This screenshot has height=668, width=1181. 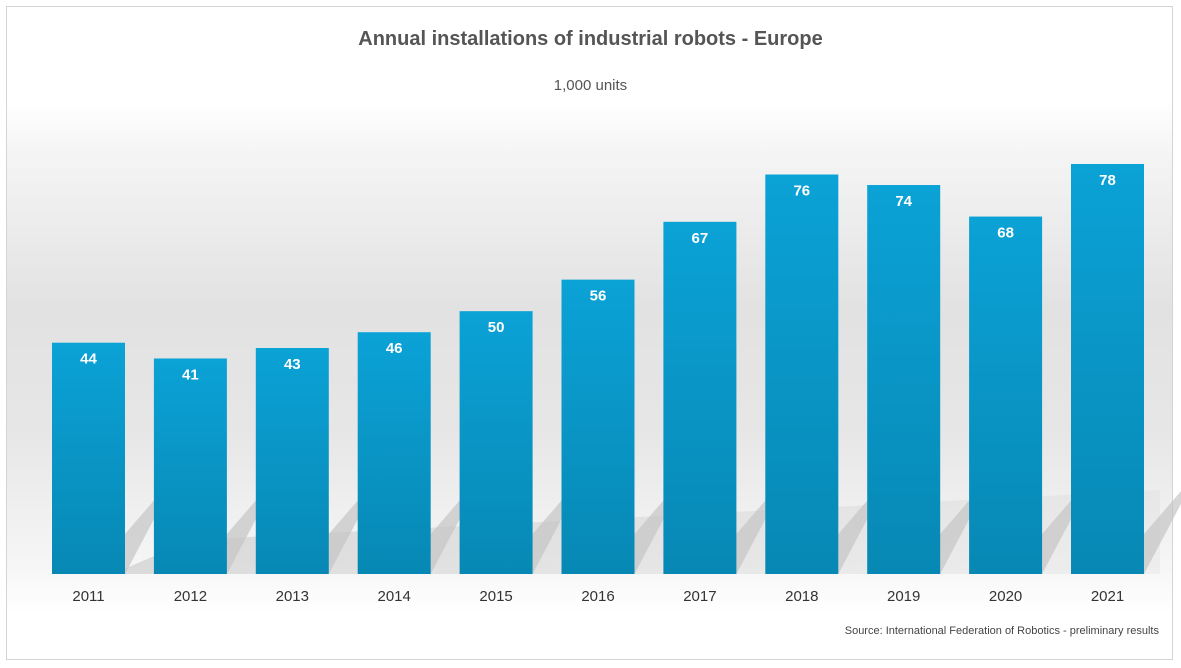 What do you see at coordinates (496, 442) in the screenshot?
I see `bar-2015` at bounding box center [496, 442].